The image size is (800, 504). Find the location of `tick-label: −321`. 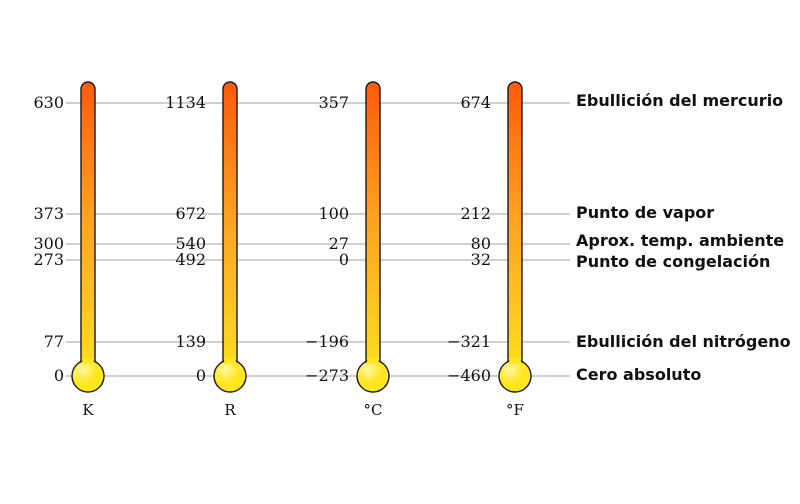

tick-label: −321 is located at coordinates (469, 341).